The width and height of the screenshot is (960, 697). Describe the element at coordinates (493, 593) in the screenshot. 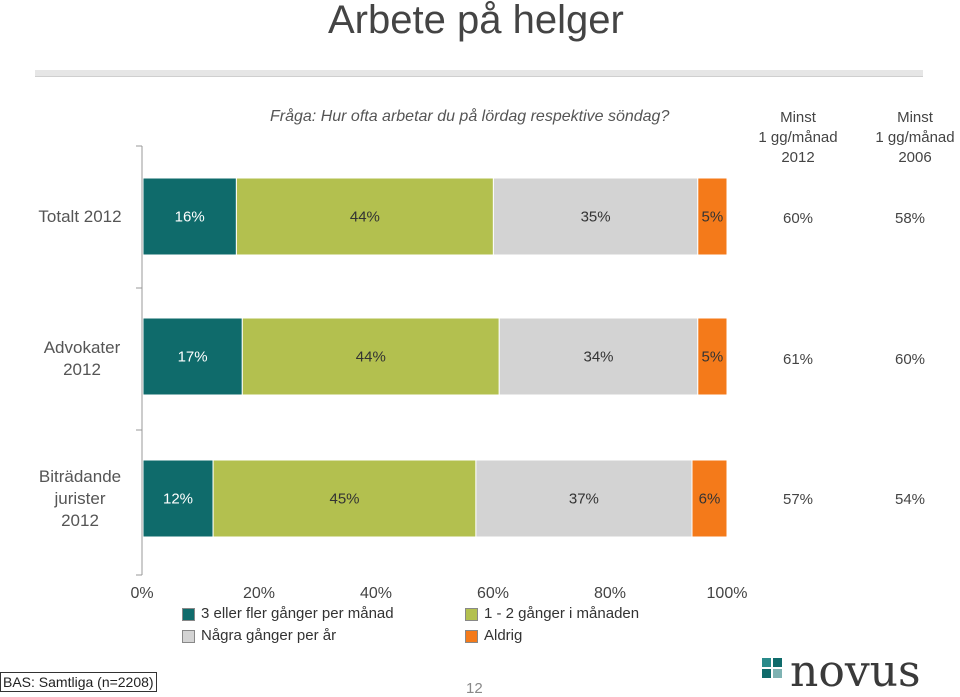

I see `x-tick-60: 60%` at that location.